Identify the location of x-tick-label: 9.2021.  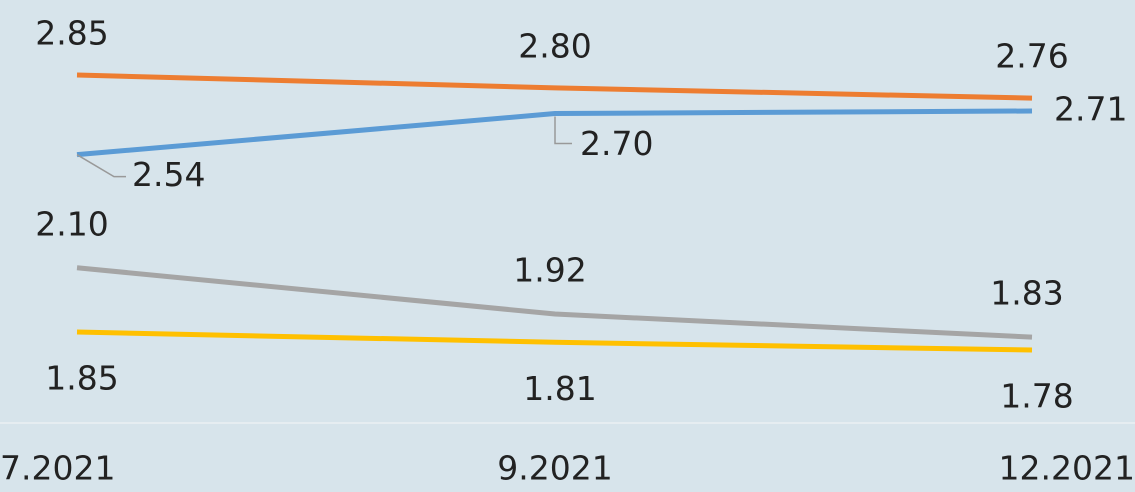
(554, 468).